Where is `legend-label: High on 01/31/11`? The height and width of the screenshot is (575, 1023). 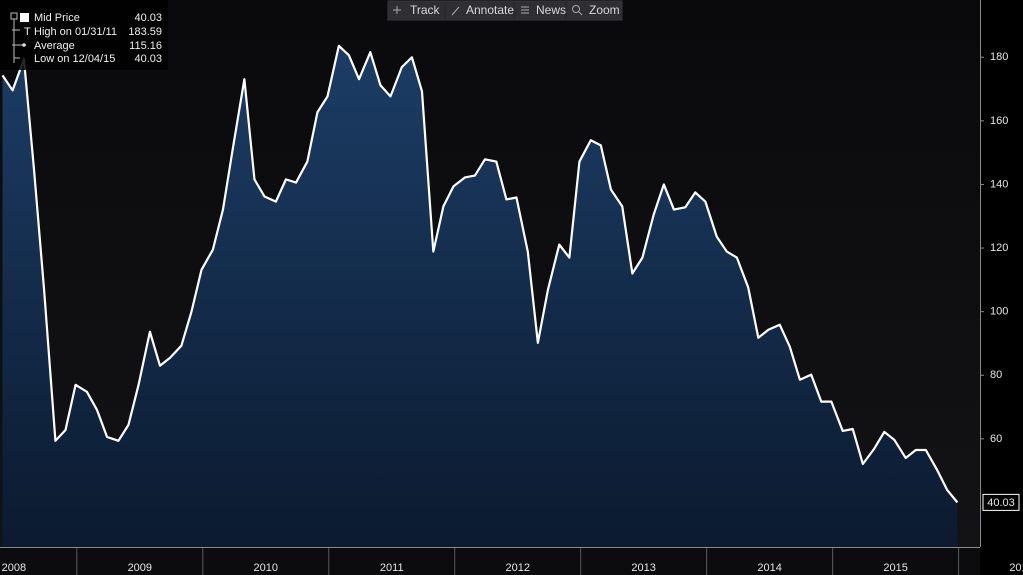 legend-label: High on 01/31/11 is located at coordinates (75, 32).